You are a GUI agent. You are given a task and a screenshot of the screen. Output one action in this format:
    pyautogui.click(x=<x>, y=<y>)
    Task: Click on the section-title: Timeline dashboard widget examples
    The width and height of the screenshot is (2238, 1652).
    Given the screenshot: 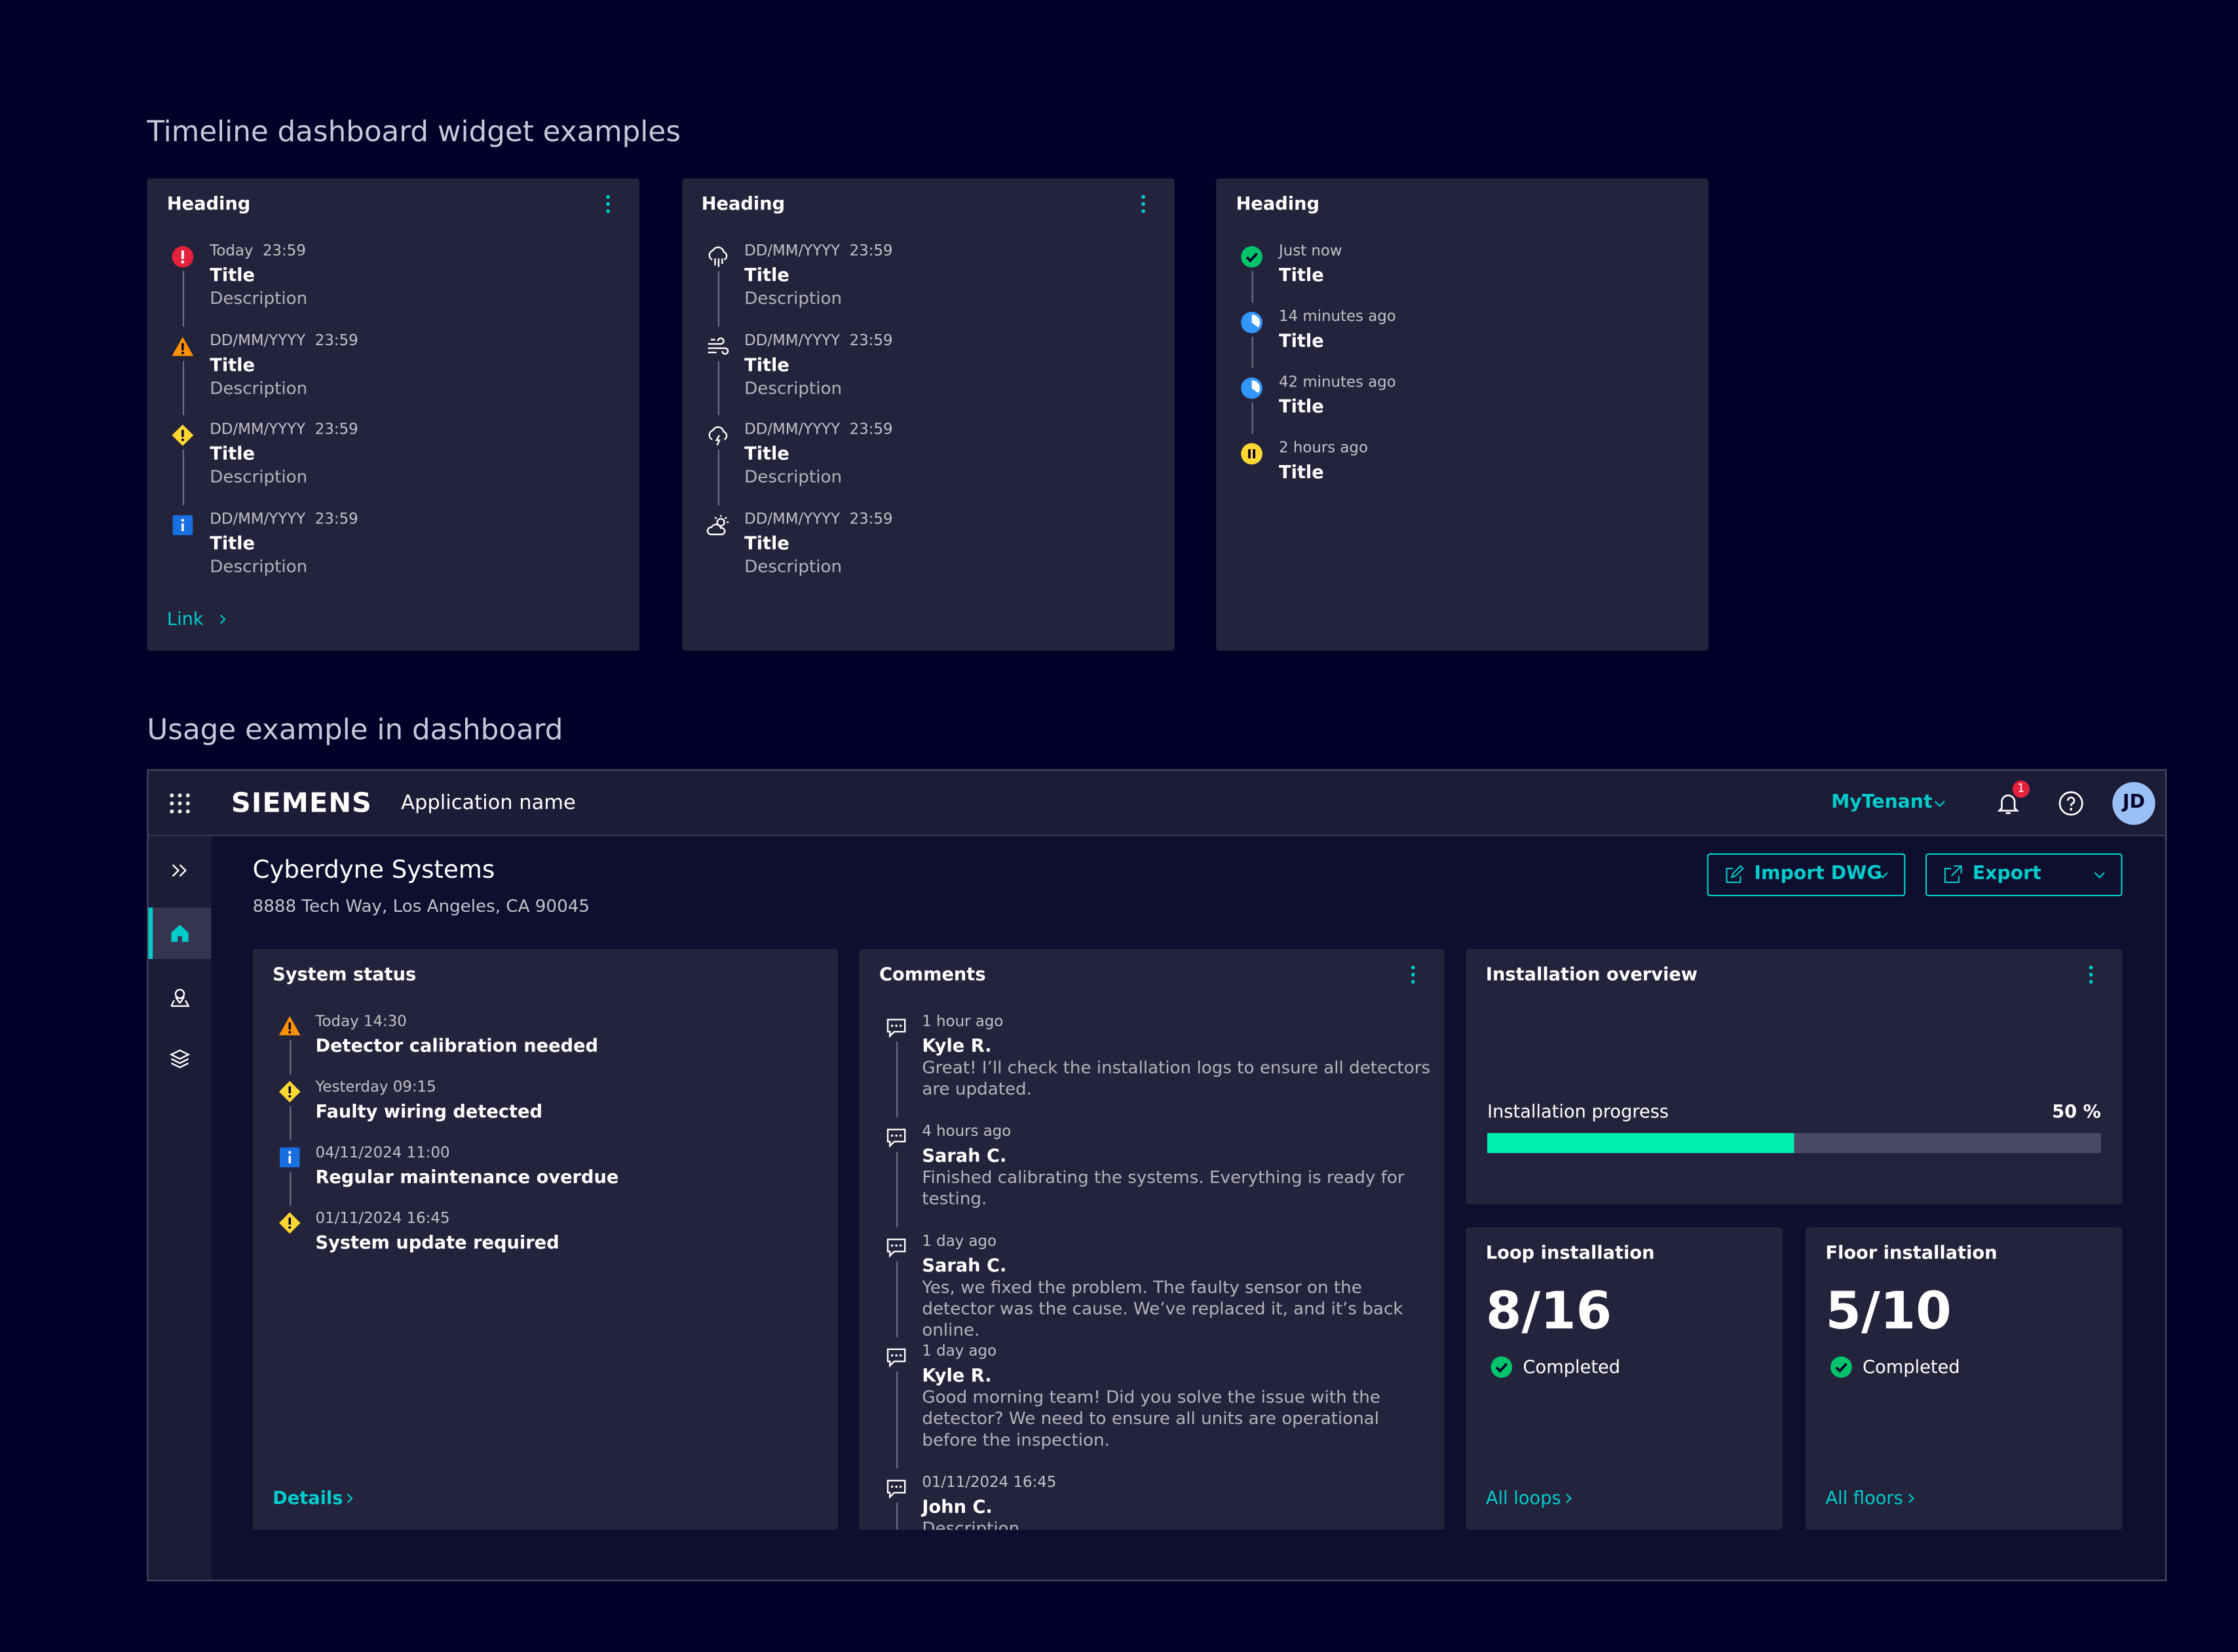 What is the action you would take?
    pyautogui.click(x=414, y=131)
    